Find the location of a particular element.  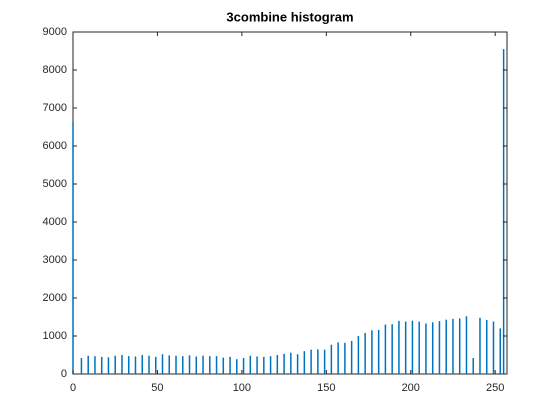

chart-title: 3combine histogram is located at coordinates (289, 16).